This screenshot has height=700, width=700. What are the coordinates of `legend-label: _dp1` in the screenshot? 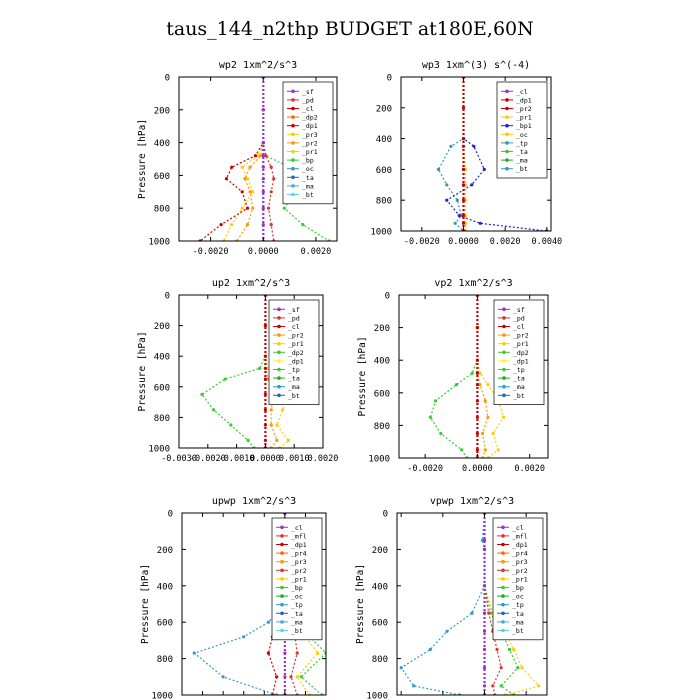 It's located at (310, 126).